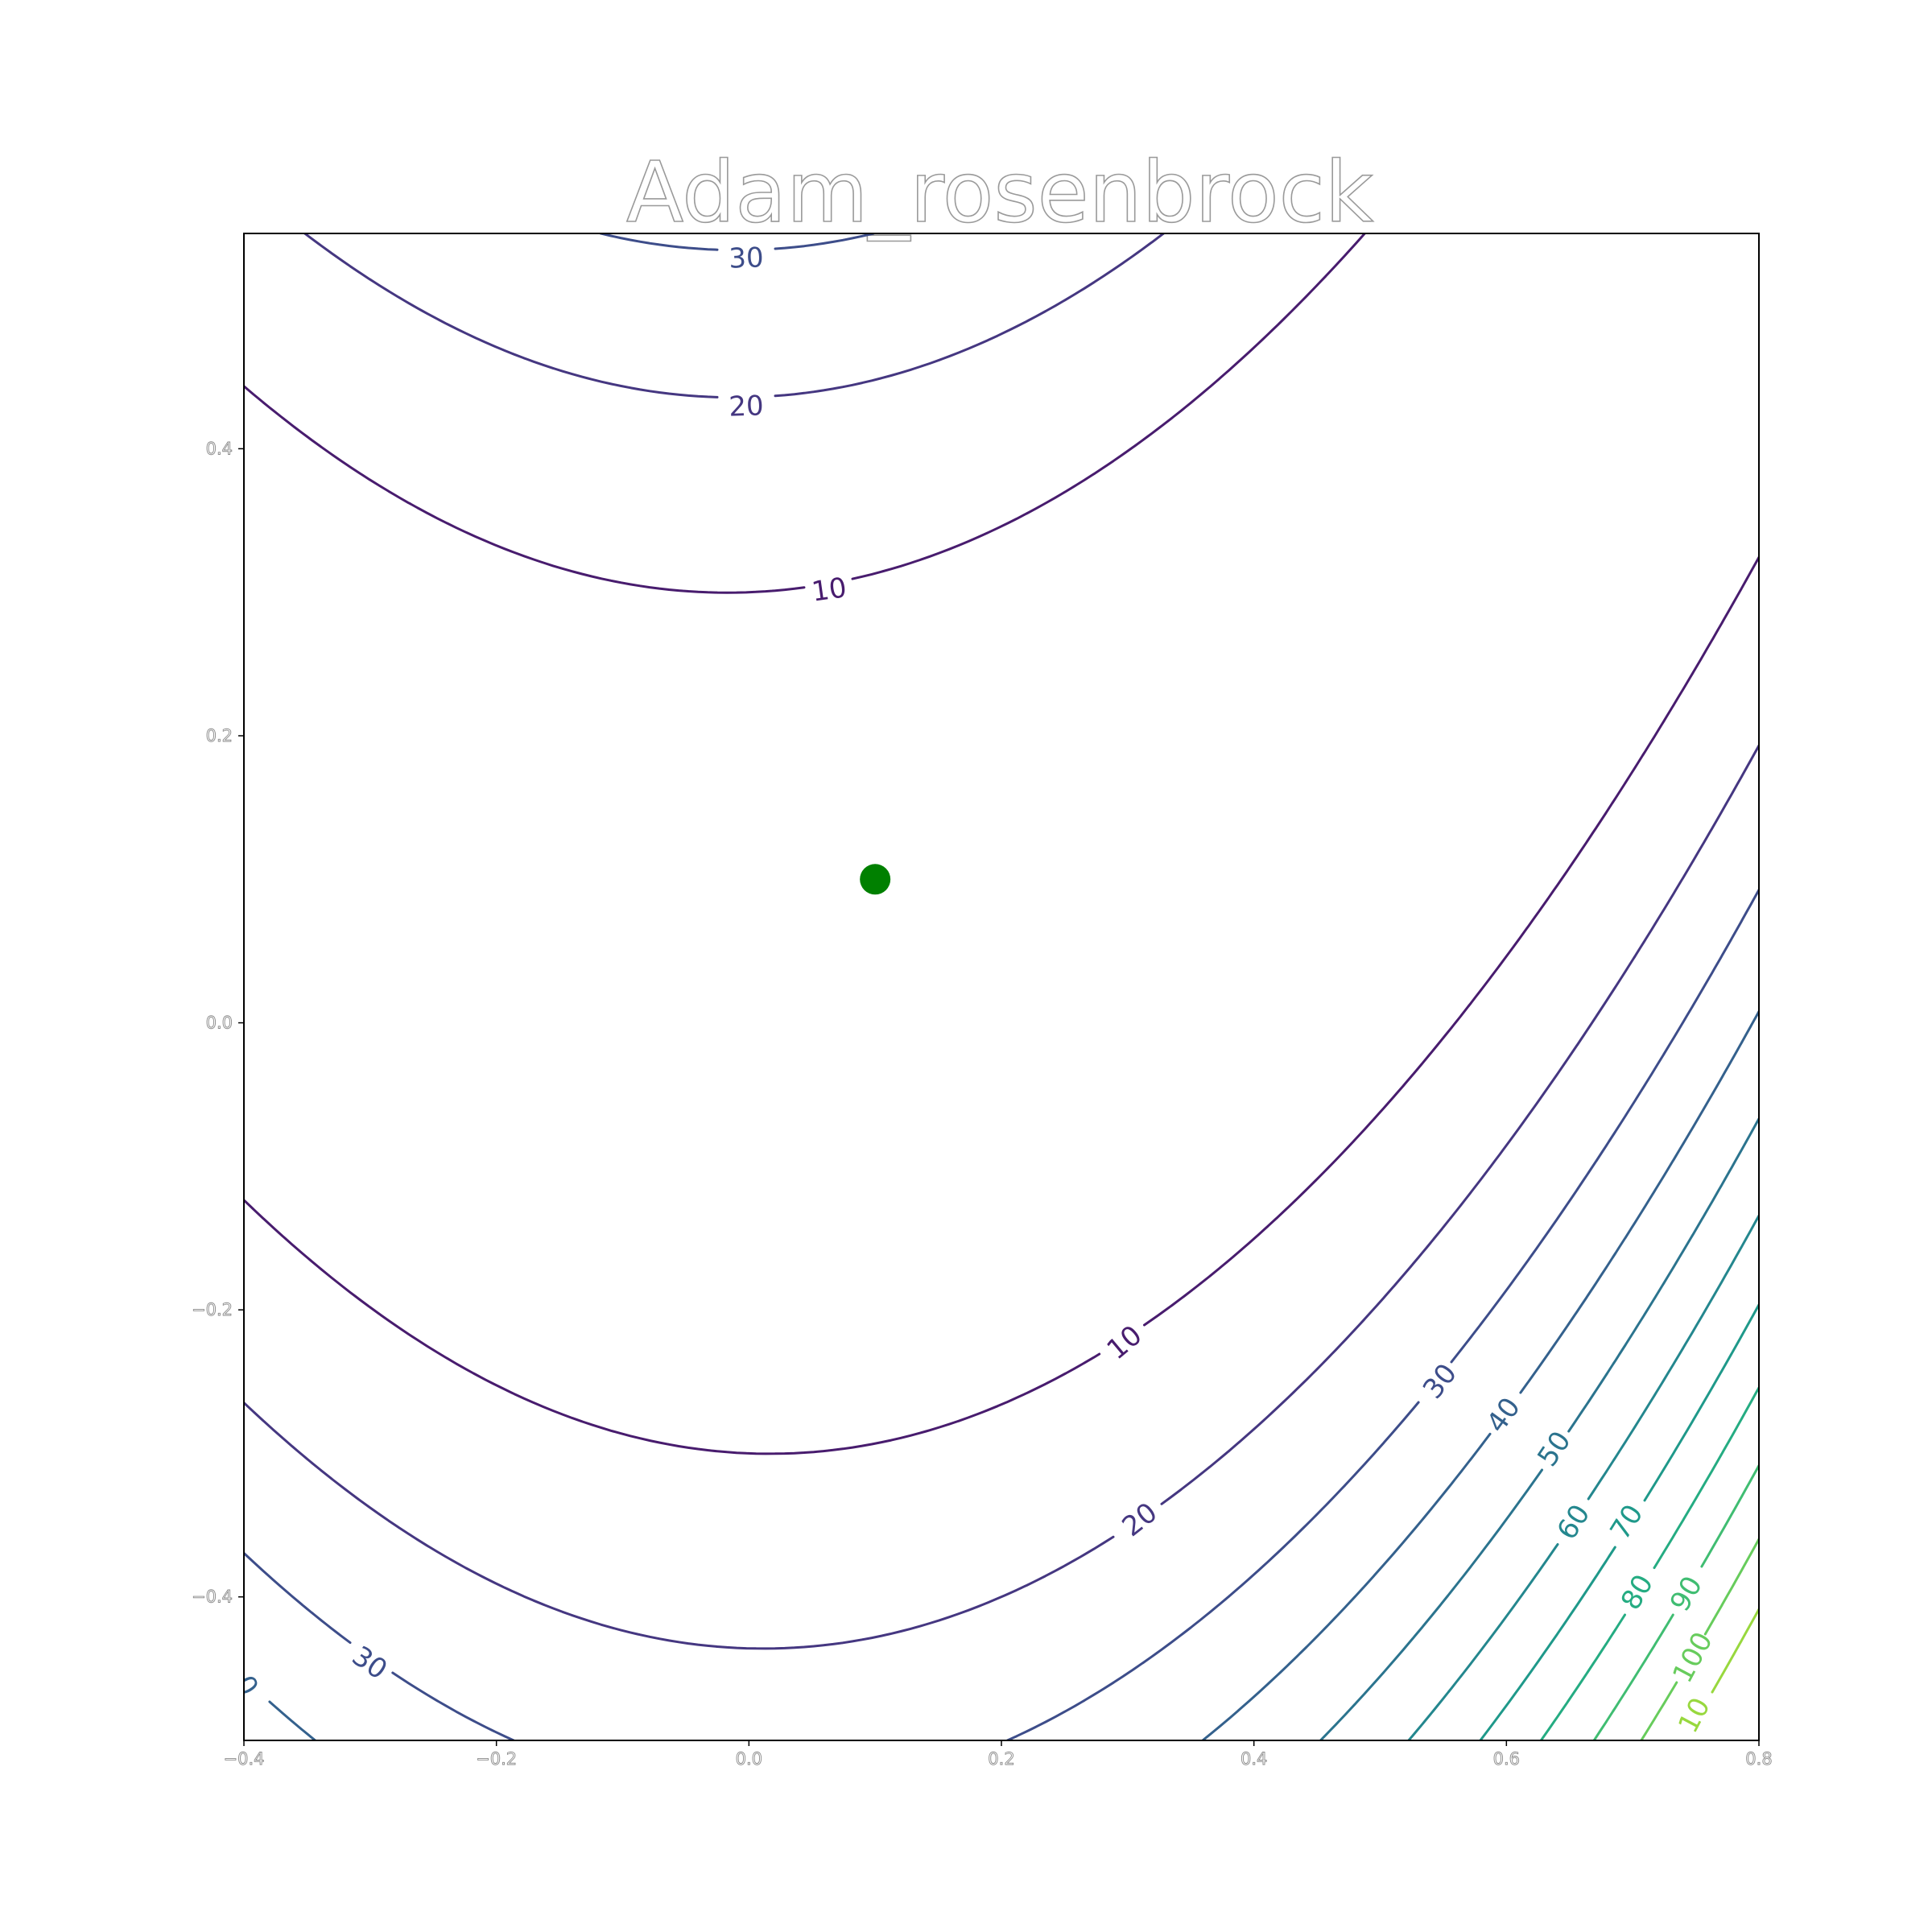 This screenshot has height=1932, width=1932. Describe the element at coordinates (1254, 1759) in the screenshot. I see `x-tick-label: 0.4` at that location.